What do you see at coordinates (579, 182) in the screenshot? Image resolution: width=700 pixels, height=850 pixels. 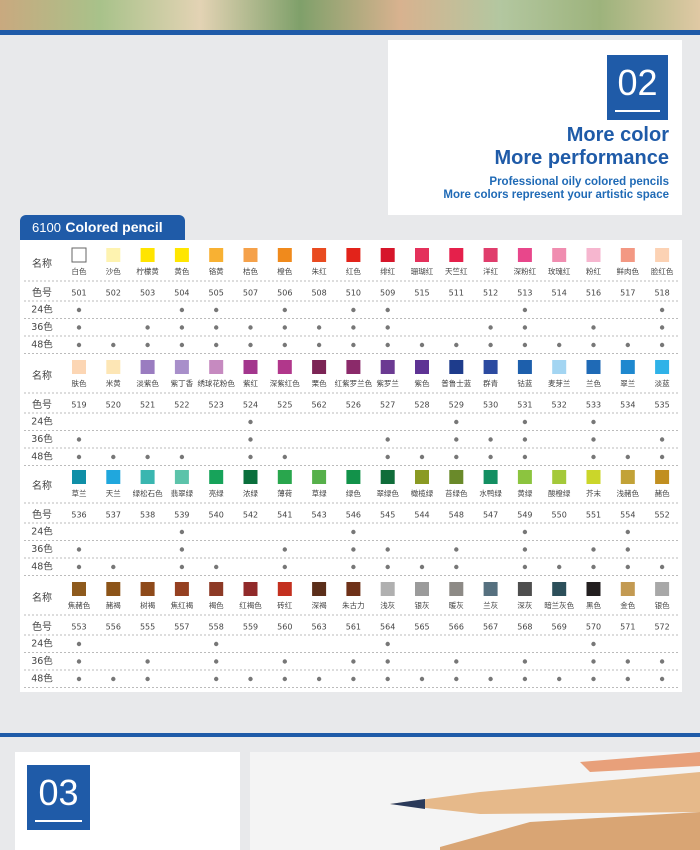 I see `subtitle-line: Professional oily colored pencils` at bounding box center [579, 182].